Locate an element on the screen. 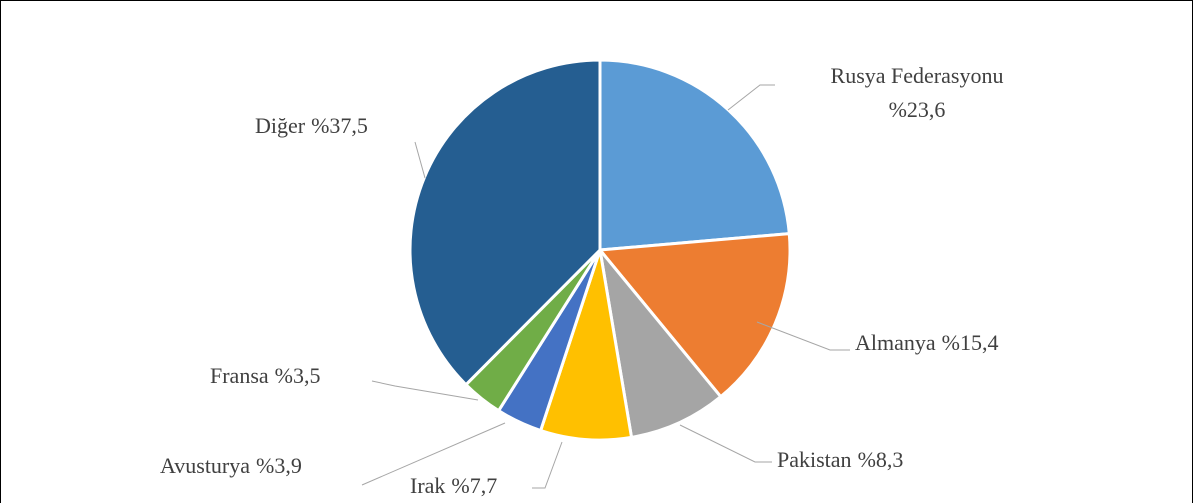  slice-value-label: %3,5 is located at coordinates (298, 375).